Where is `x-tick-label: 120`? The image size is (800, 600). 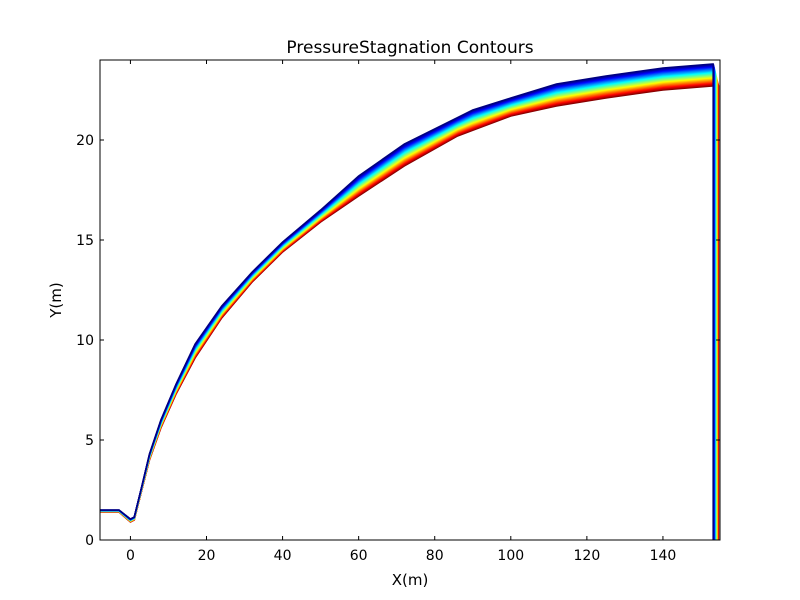 x-tick-label: 120 is located at coordinates (587, 556).